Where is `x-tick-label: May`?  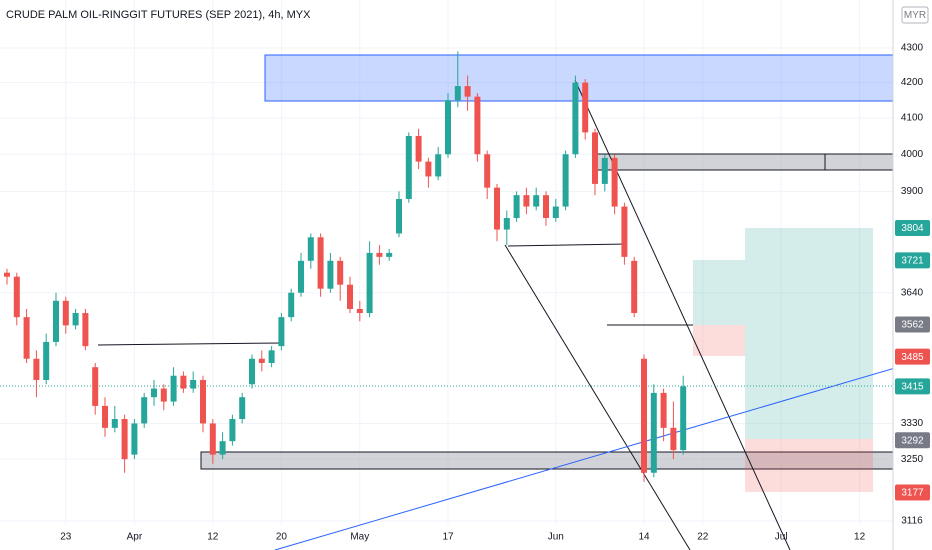 x-tick-label: May is located at coordinates (359, 537).